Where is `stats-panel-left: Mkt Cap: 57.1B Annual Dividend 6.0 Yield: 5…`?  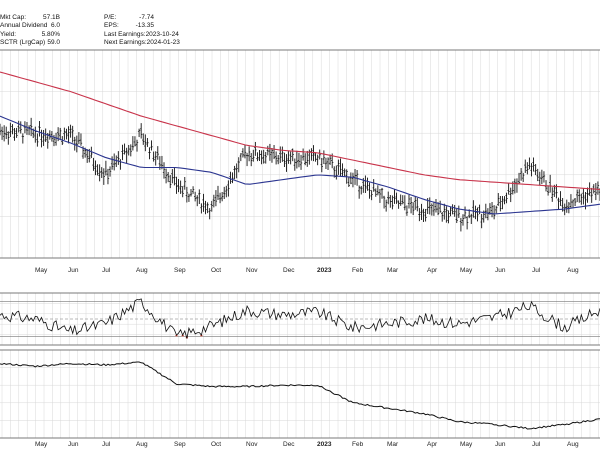
stats-panel-left: Mkt Cap: 57.1B Annual Dividend 6.0 Yield: 5… is located at coordinates (30, 30).